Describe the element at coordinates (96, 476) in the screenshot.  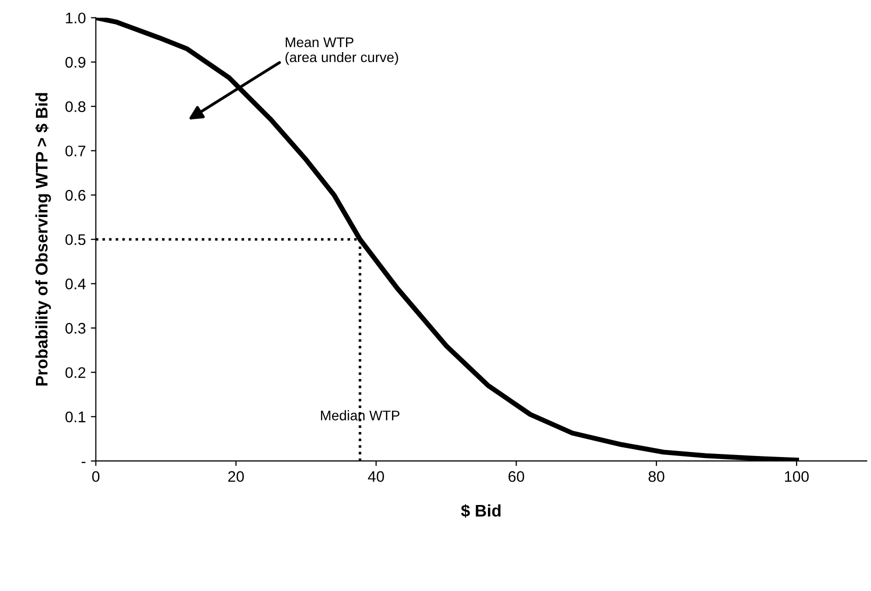
I see `x-tick-label: 0` at that location.